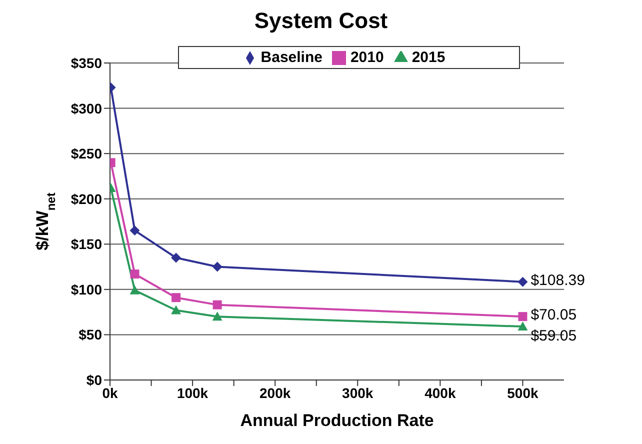 The height and width of the screenshot is (444, 642). Describe the element at coordinates (523, 392) in the screenshot. I see `x-tick-label: 500k` at that location.